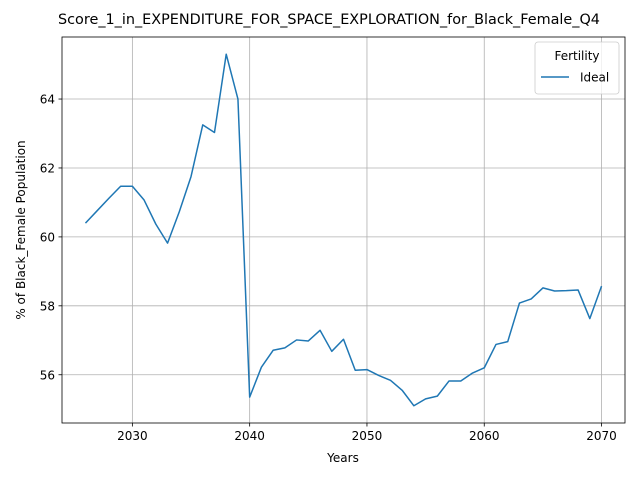 Image resolution: width=640 pixels, height=480 pixels. What do you see at coordinates (47, 237) in the screenshot?
I see `y-tick-label: 60` at bounding box center [47, 237].